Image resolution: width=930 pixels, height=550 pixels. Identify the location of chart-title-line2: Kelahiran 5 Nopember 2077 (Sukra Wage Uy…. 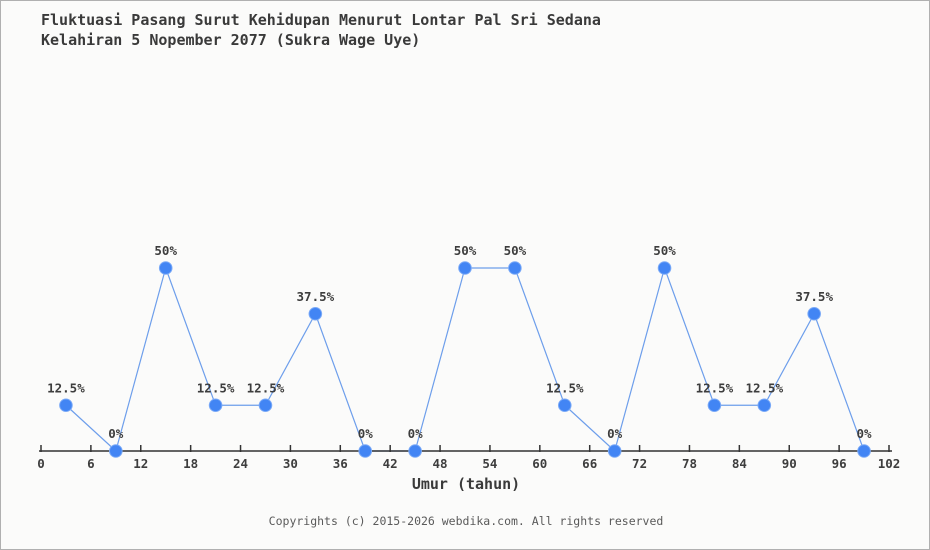
(231, 40).